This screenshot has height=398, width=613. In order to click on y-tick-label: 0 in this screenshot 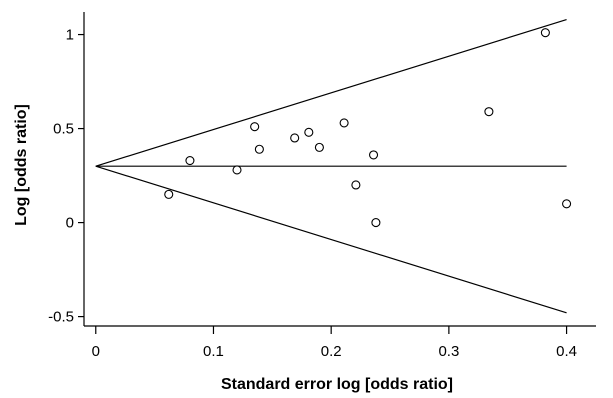, I will do `click(70, 223)`.